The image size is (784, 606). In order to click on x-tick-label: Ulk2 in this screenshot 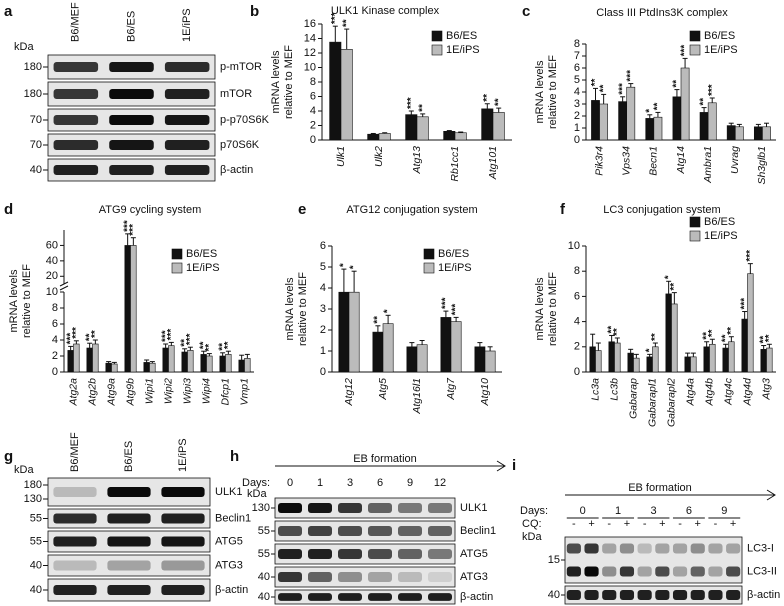, I will do `click(379, 156)`.